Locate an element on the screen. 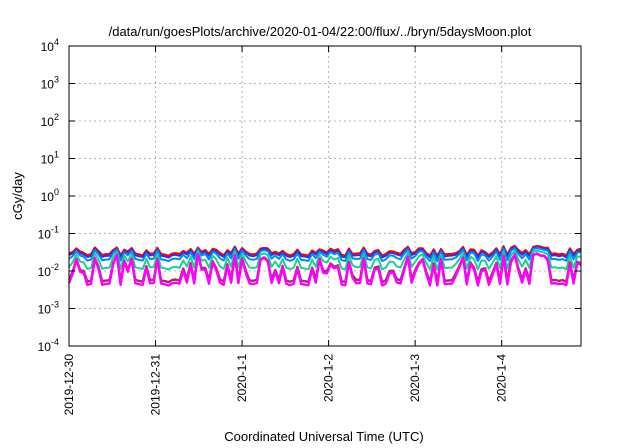 This screenshot has height=448, width=640. x-tick-label: 2020-1-2 is located at coordinates (329, 378).